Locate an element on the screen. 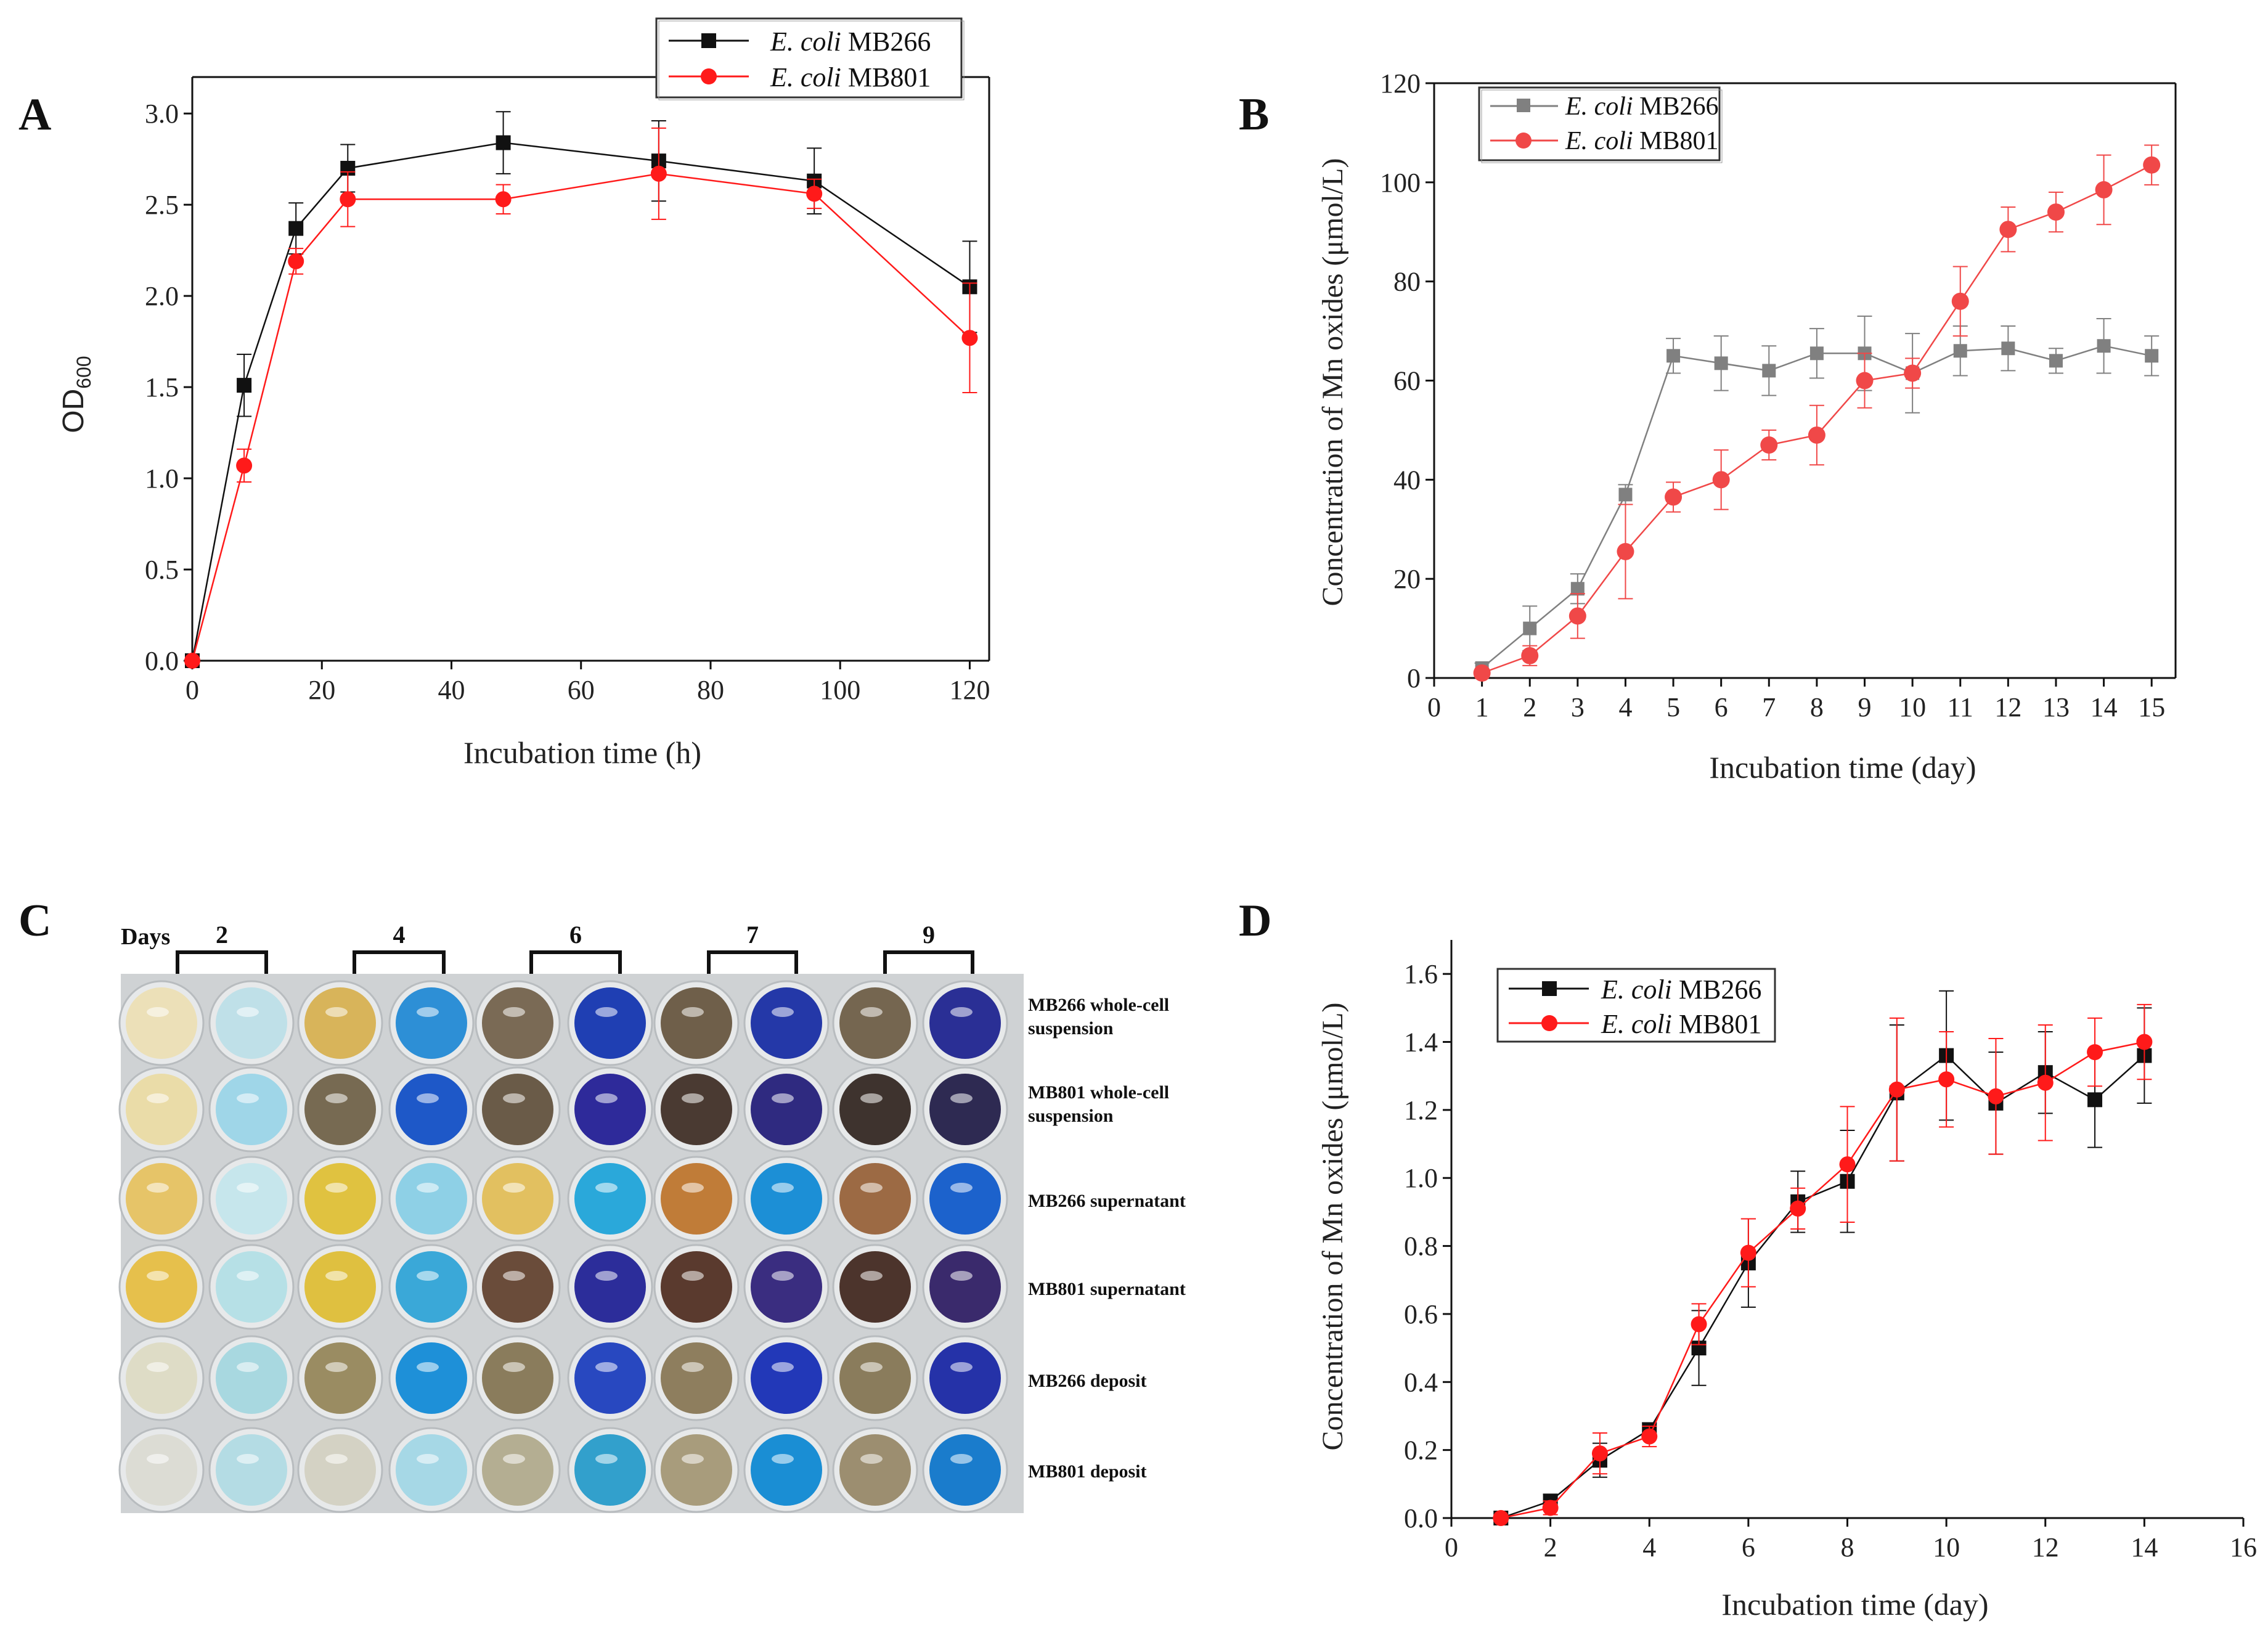 The width and height of the screenshot is (2268, 1637). plate-row-label: MB801 deposit is located at coordinates (1087, 1471).